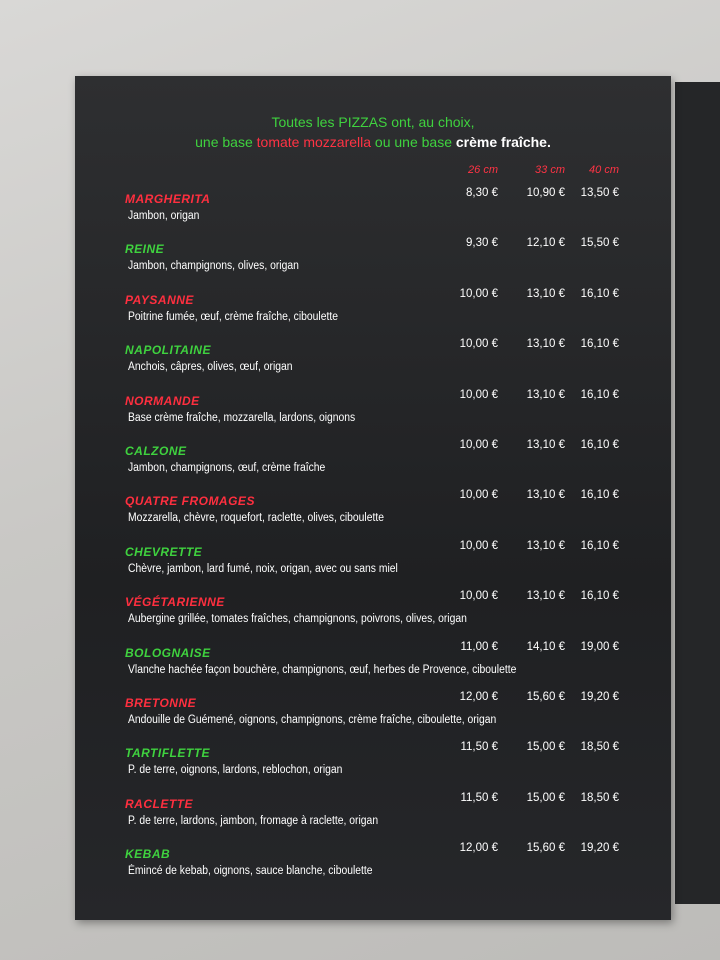  What do you see at coordinates (604, 170) in the screenshot?
I see `size-label: 40 cm` at bounding box center [604, 170].